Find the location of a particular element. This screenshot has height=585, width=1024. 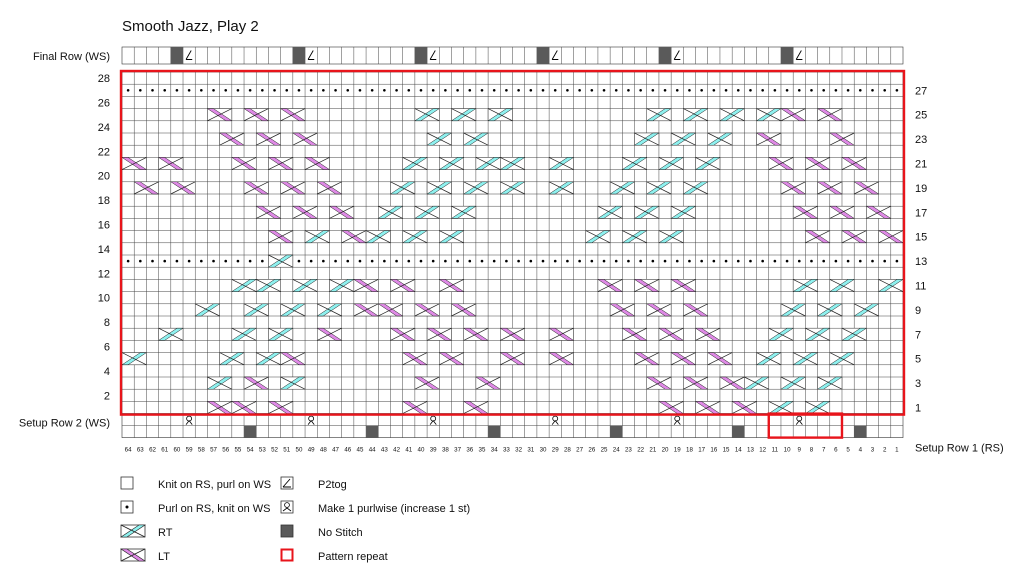

legend-label: Make 1 purlwise (increase 1 st) is located at coordinates (394, 508).